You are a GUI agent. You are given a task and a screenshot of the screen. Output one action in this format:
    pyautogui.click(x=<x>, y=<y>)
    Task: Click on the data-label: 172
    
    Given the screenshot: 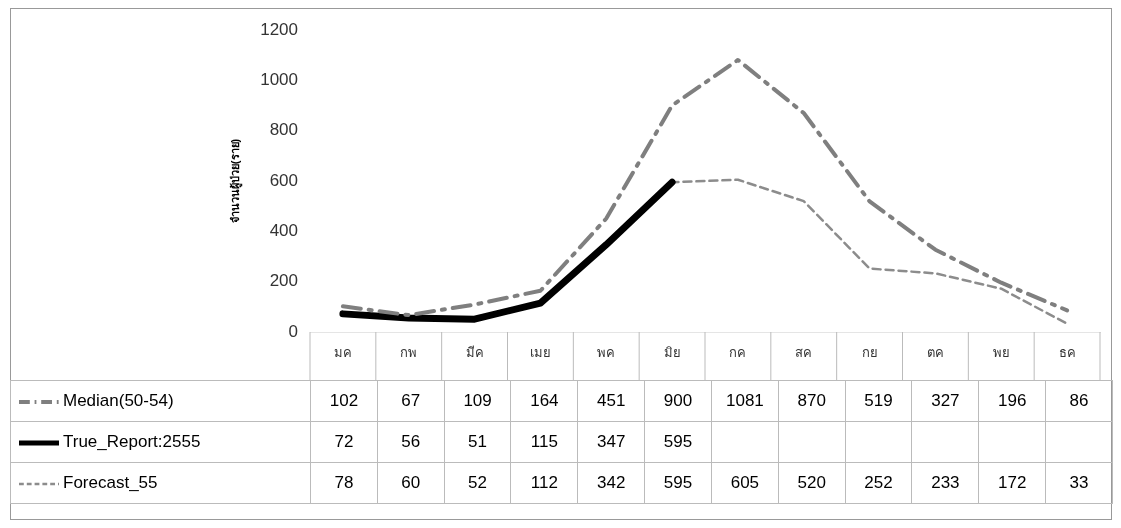 What is the action you would take?
    pyautogui.click(x=1012, y=483)
    